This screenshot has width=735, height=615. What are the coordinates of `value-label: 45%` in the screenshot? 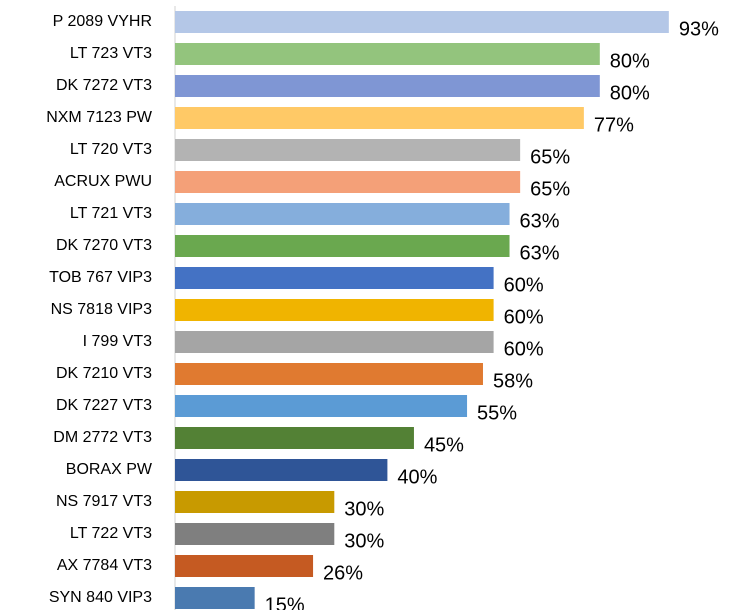 It's located at (444, 445).